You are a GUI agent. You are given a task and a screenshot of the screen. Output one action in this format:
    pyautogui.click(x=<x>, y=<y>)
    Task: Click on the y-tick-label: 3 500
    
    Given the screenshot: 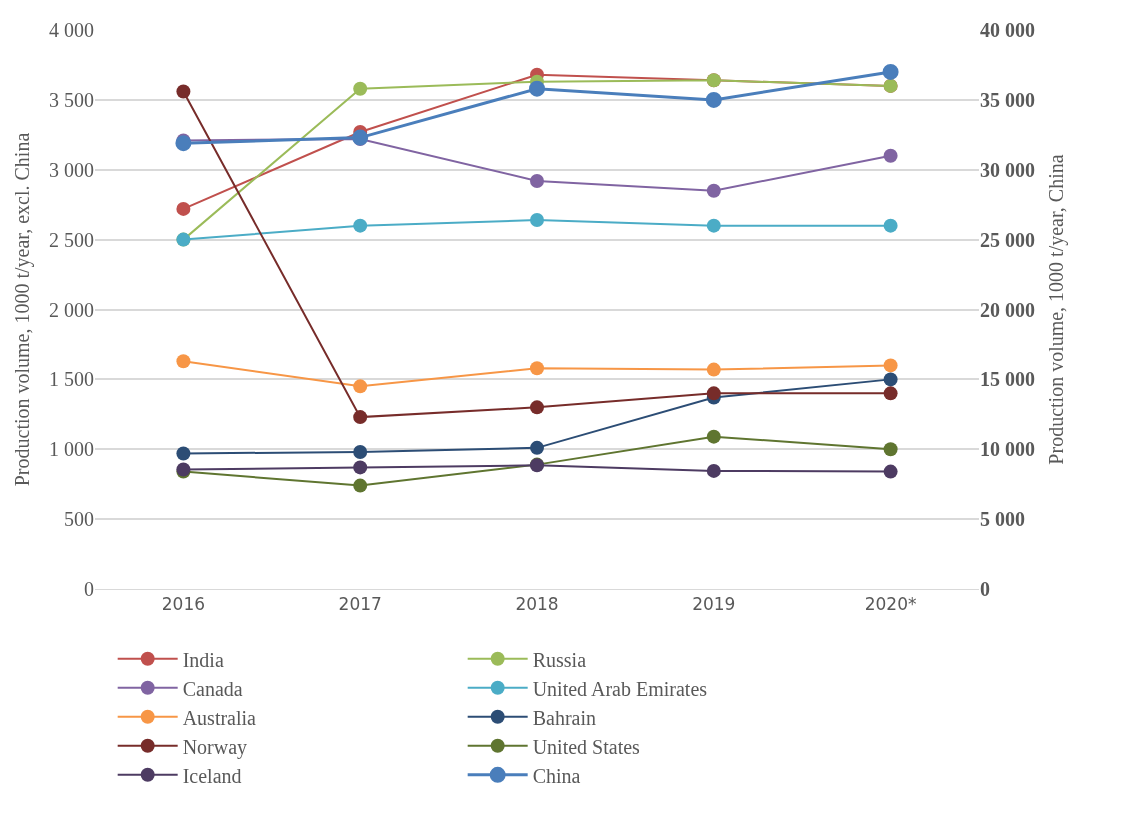 What is the action you would take?
    pyautogui.click(x=71, y=99)
    